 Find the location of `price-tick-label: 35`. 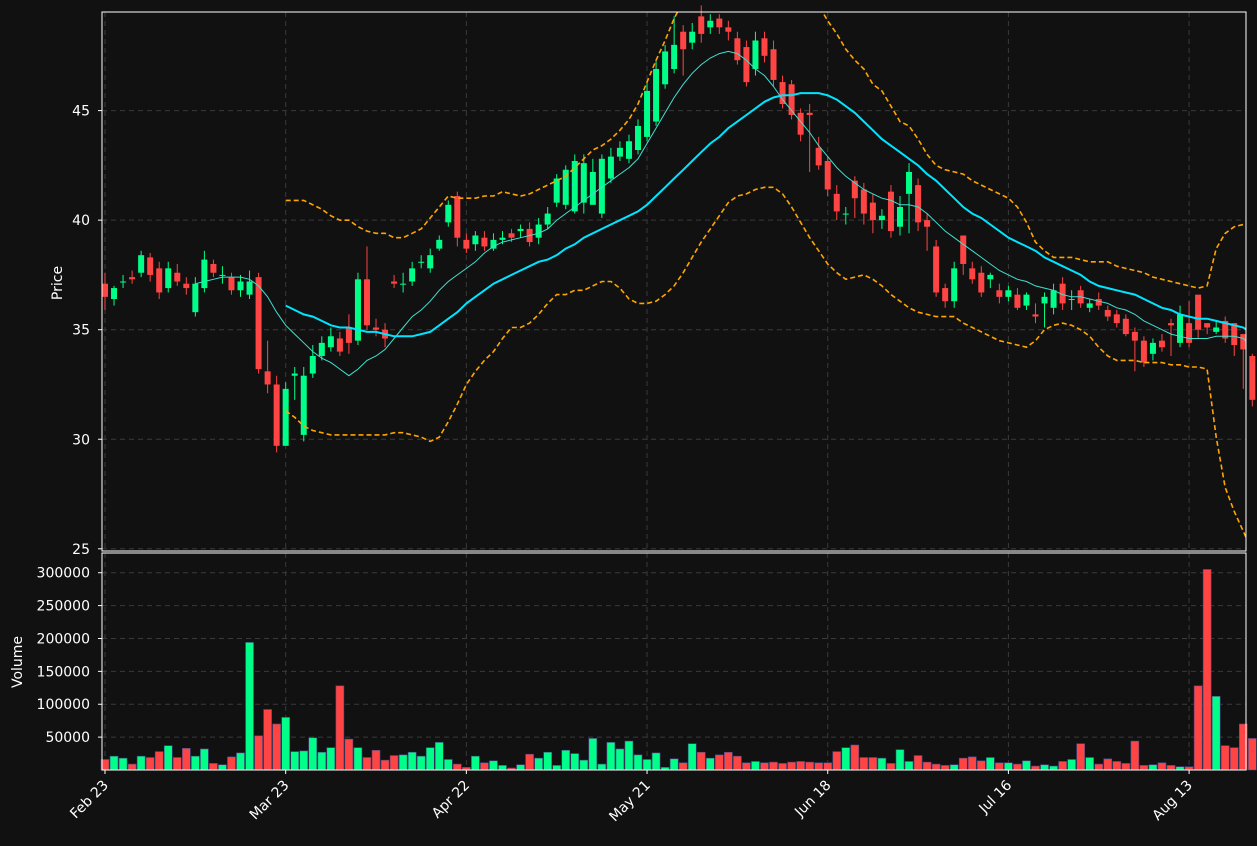

price-tick-label: 35 is located at coordinates (81, 331).